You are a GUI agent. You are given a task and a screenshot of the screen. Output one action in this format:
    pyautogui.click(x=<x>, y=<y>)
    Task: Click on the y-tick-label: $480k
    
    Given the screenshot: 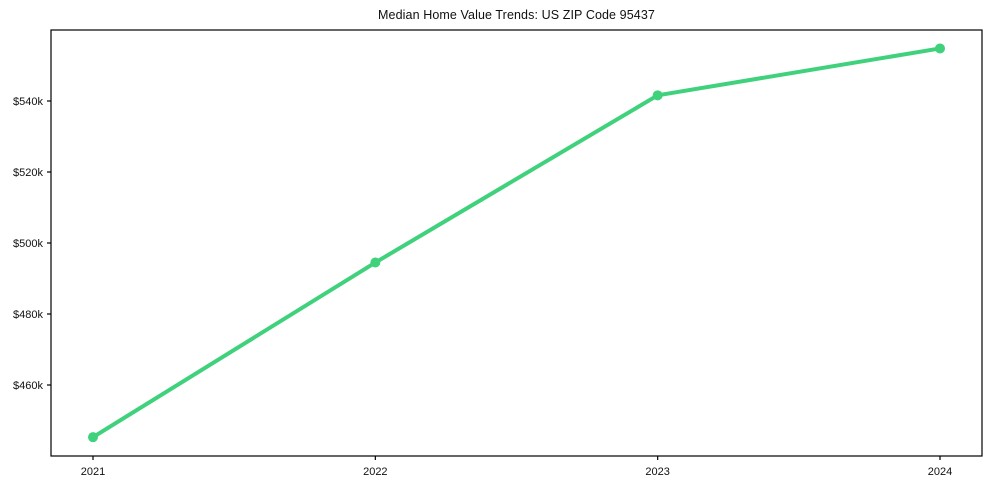 What is the action you would take?
    pyautogui.click(x=28, y=315)
    